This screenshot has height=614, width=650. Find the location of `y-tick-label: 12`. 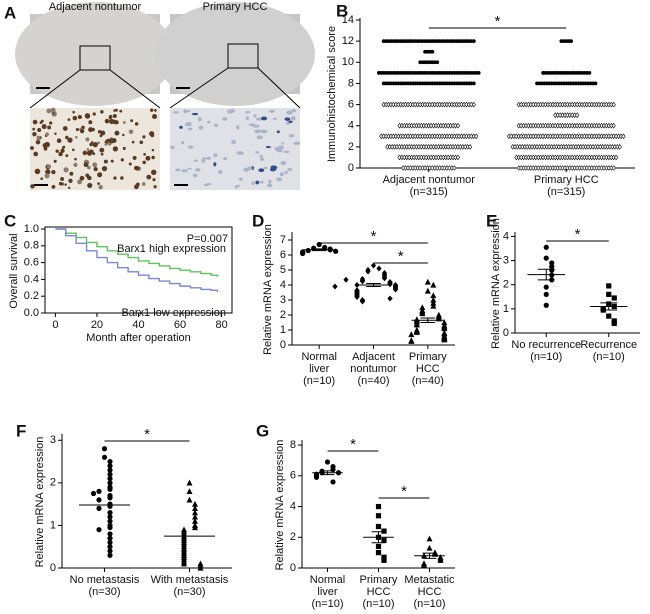

y-tick-label: 12 is located at coordinates (348, 41).